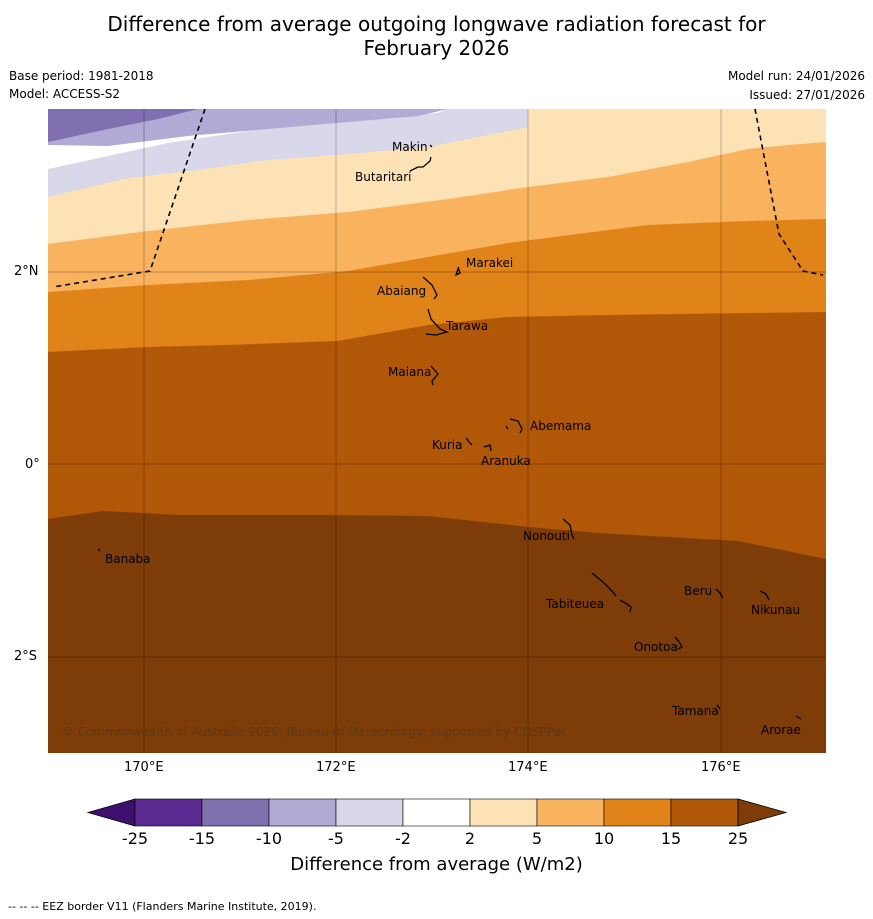  I want to click on colorbar-tick-label: -10, so click(269, 838).